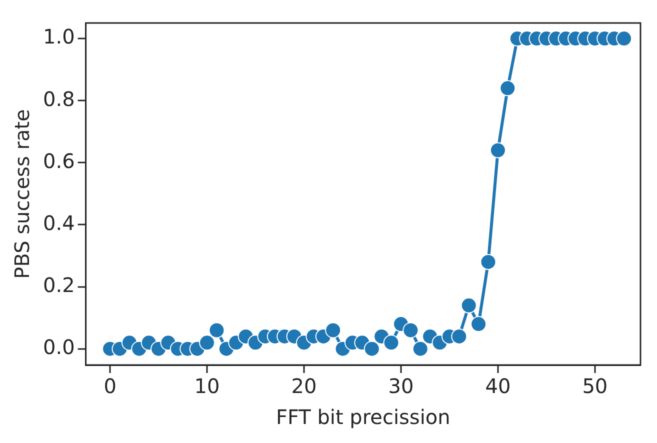 Image resolution: width=657 pixels, height=443 pixels. What do you see at coordinates (207, 386) in the screenshot?
I see `x-tick-label: 10` at bounding box center [207, 386].